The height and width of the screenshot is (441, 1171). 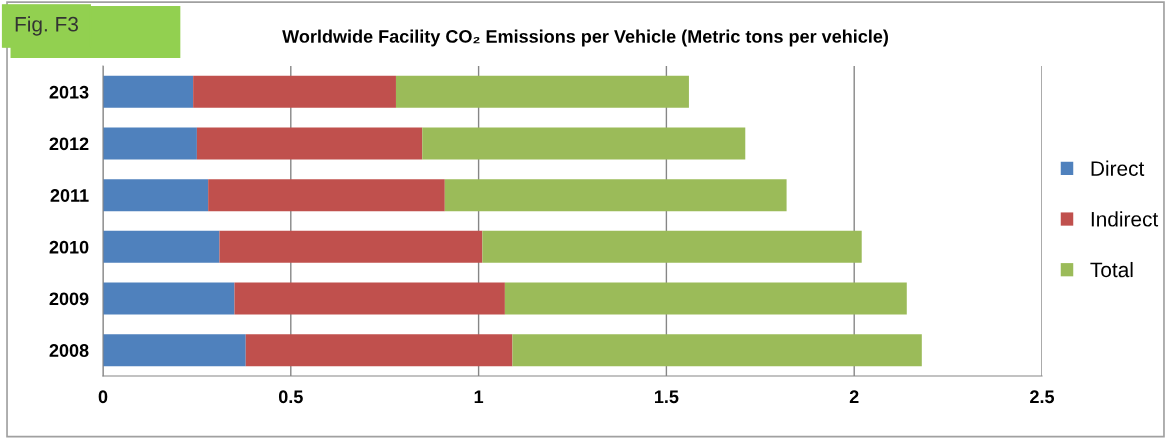 I want to click on x-tick-label: 2, so click(x=854, y=396).